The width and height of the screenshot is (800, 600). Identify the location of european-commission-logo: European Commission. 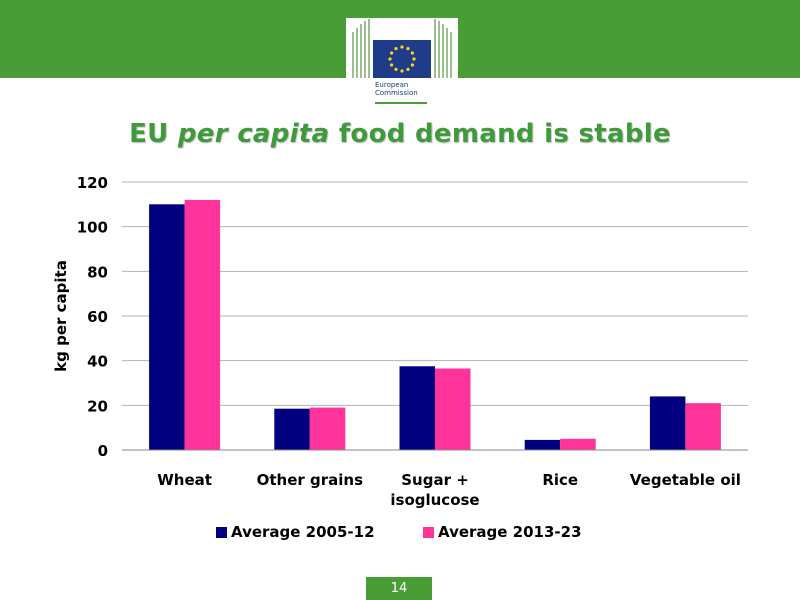
(402, 61).